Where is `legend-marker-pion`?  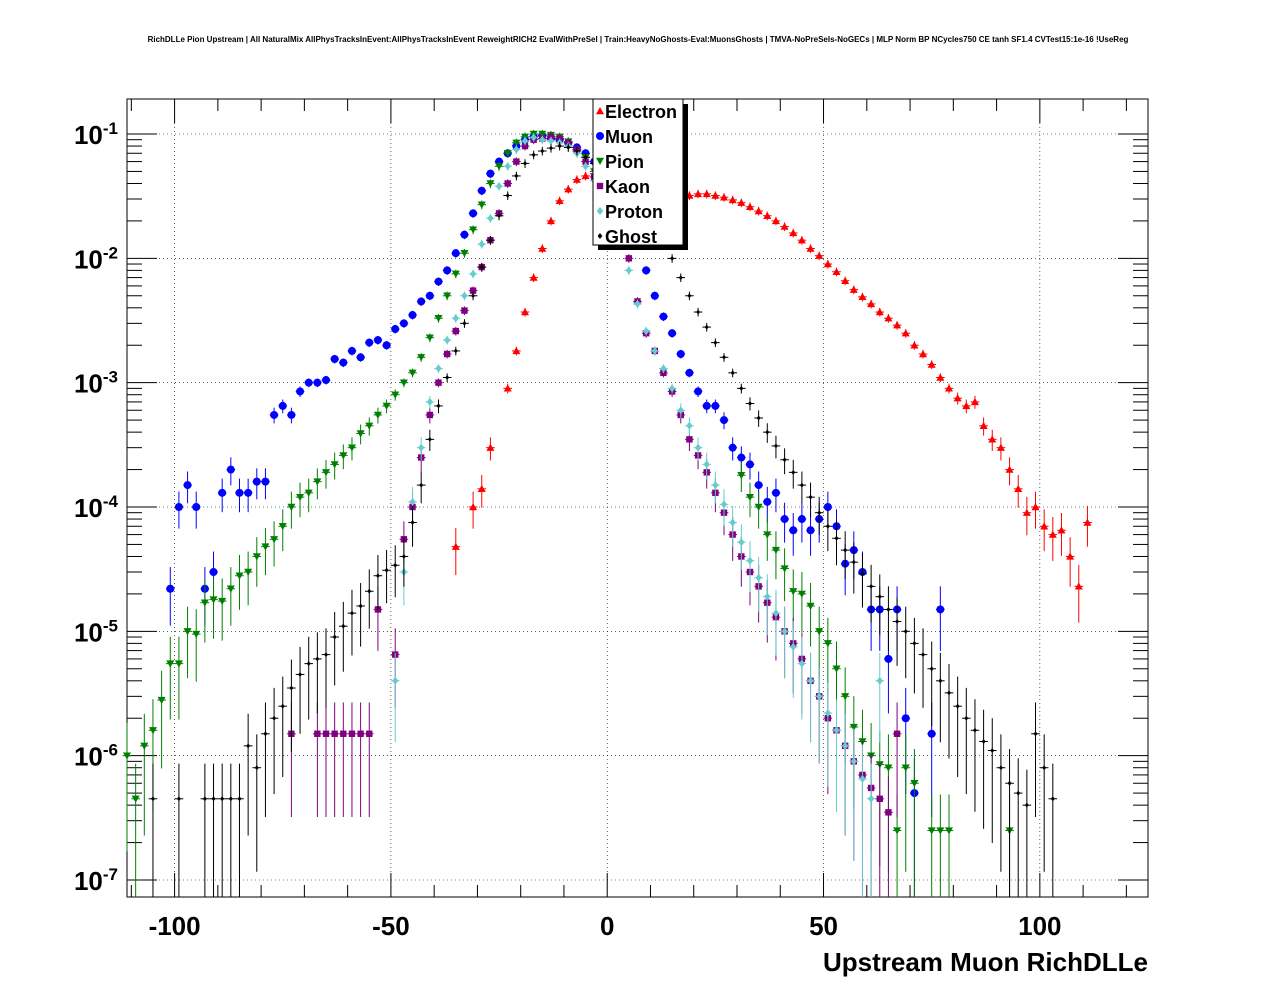
legend-marker-pion is located at coordinates (600, 161).